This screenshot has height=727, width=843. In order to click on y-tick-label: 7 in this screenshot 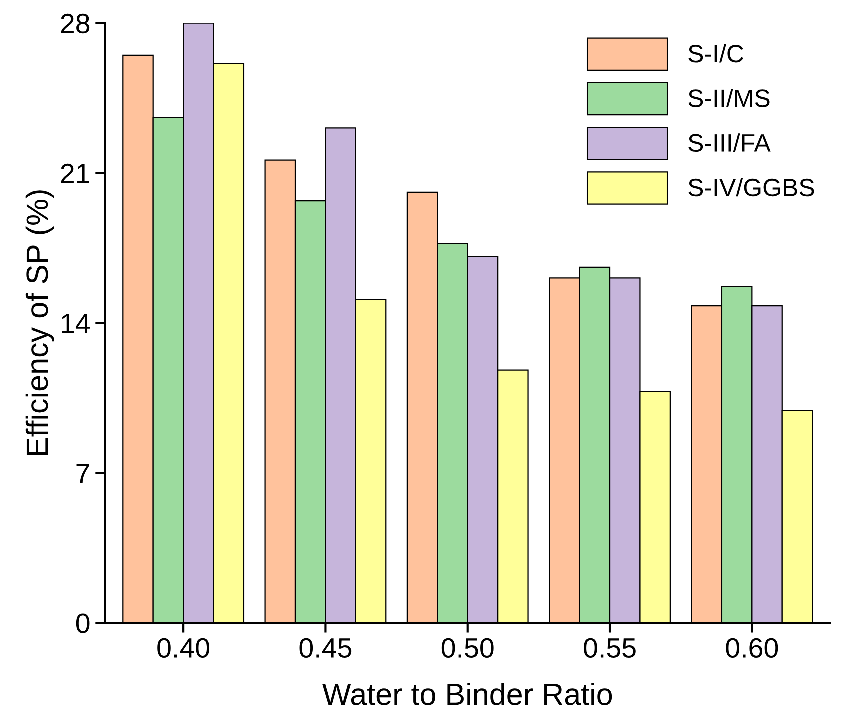, I will do `click(83, 474)`.